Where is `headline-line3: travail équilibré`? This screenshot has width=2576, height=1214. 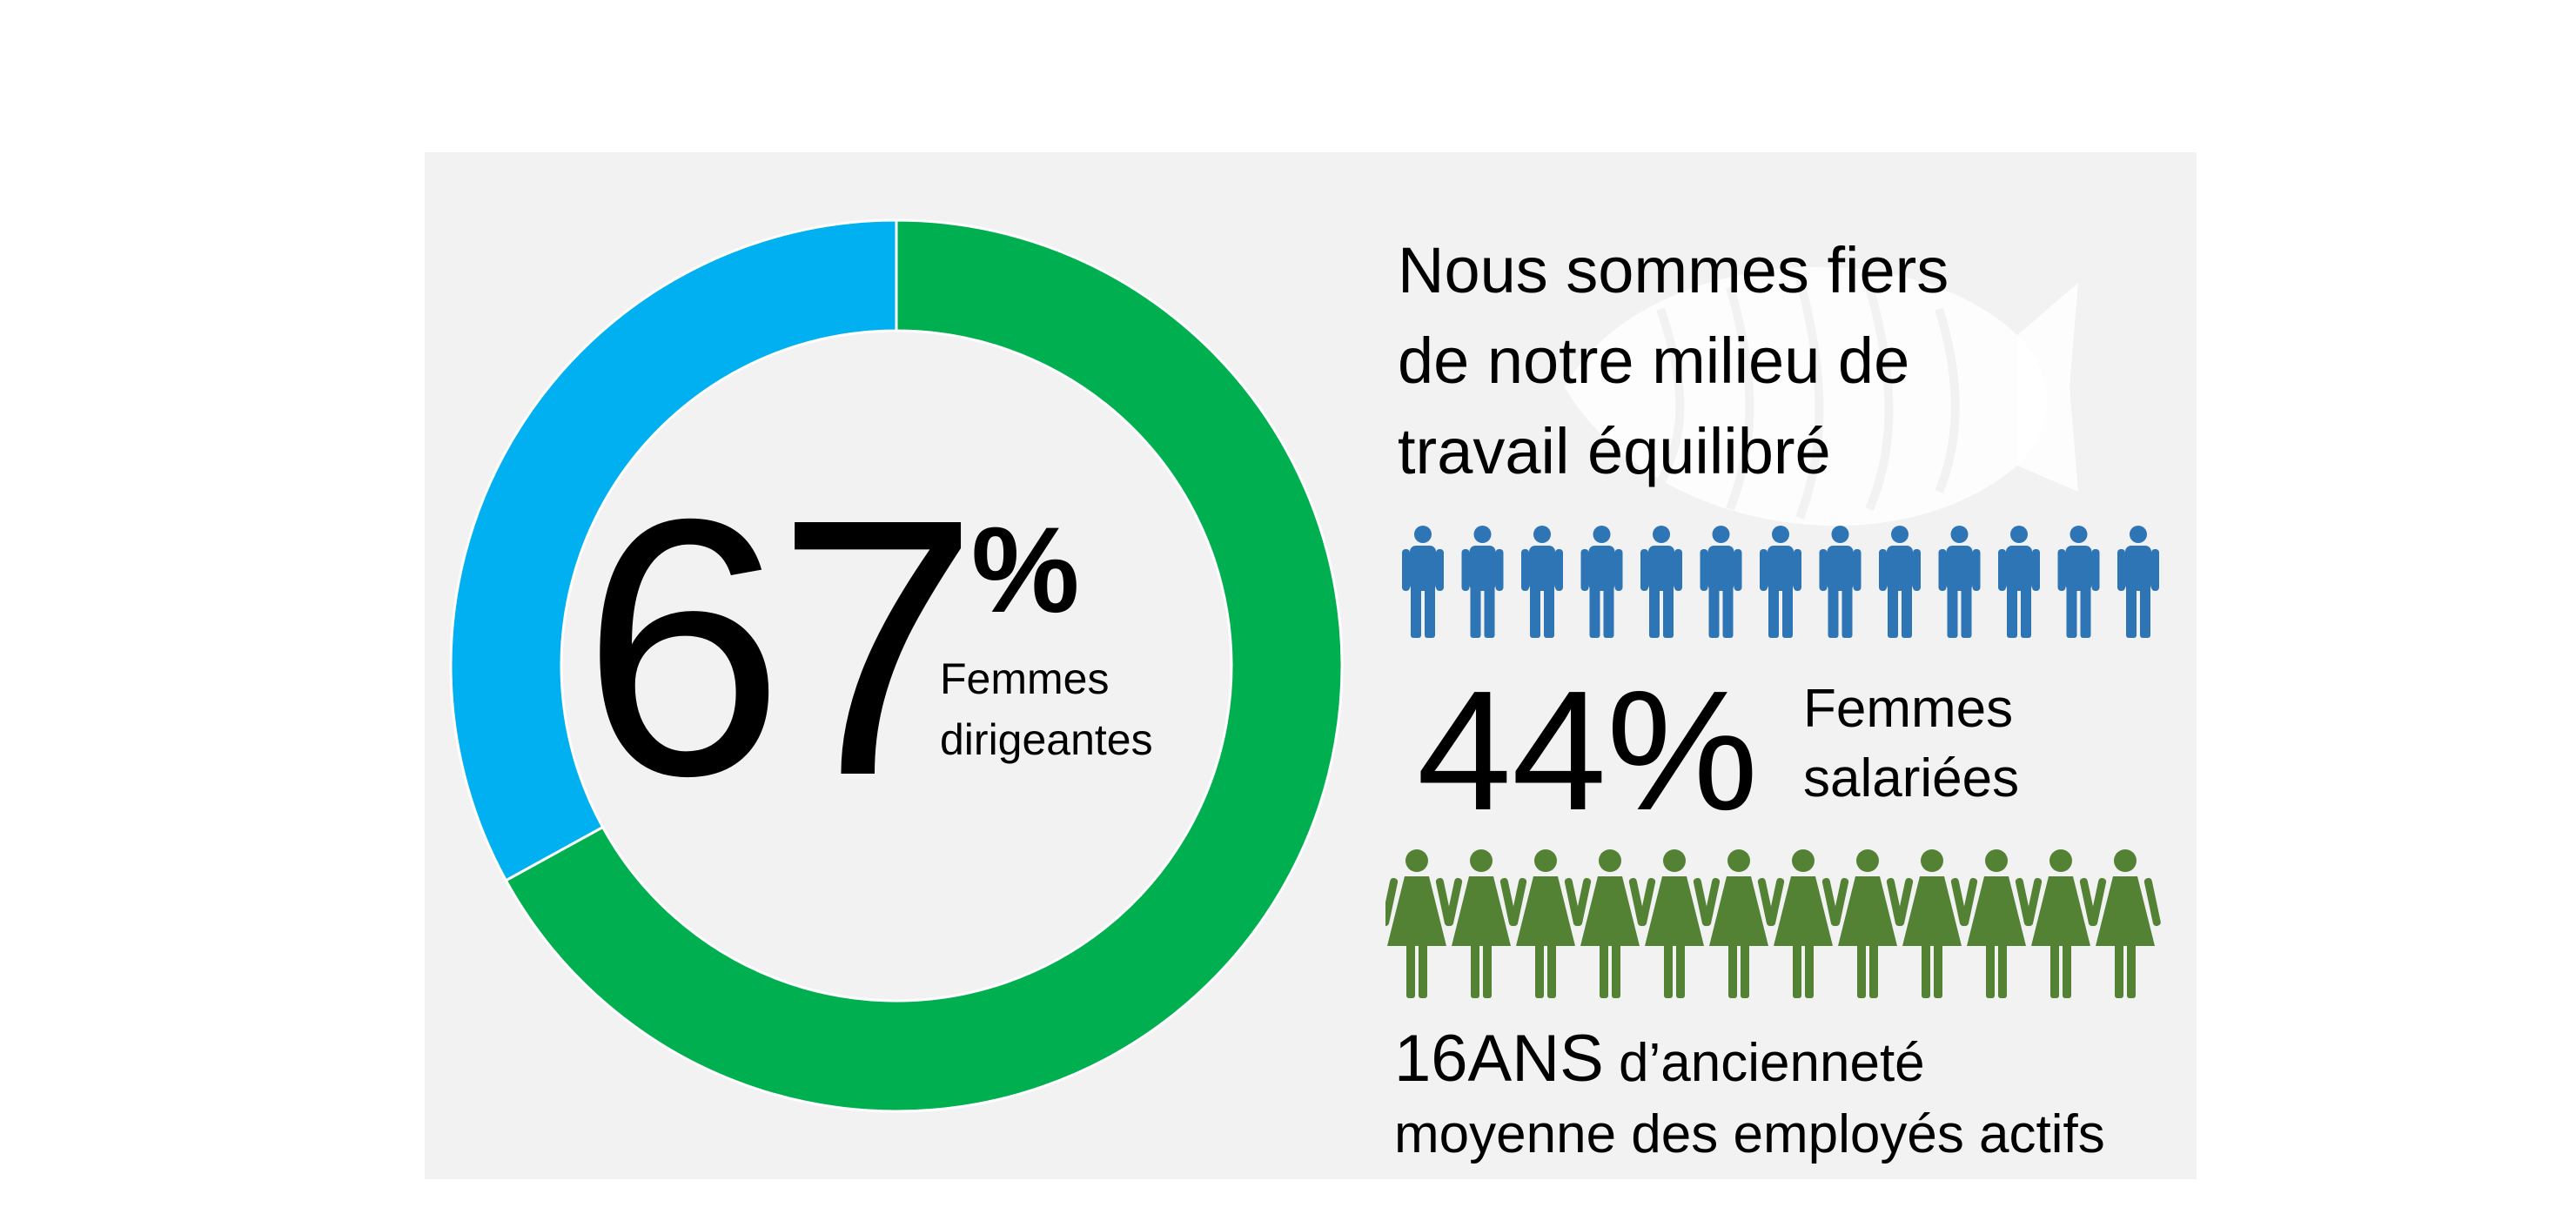
headline-line3: travail équilibré is located at coordinates (1614, 451).